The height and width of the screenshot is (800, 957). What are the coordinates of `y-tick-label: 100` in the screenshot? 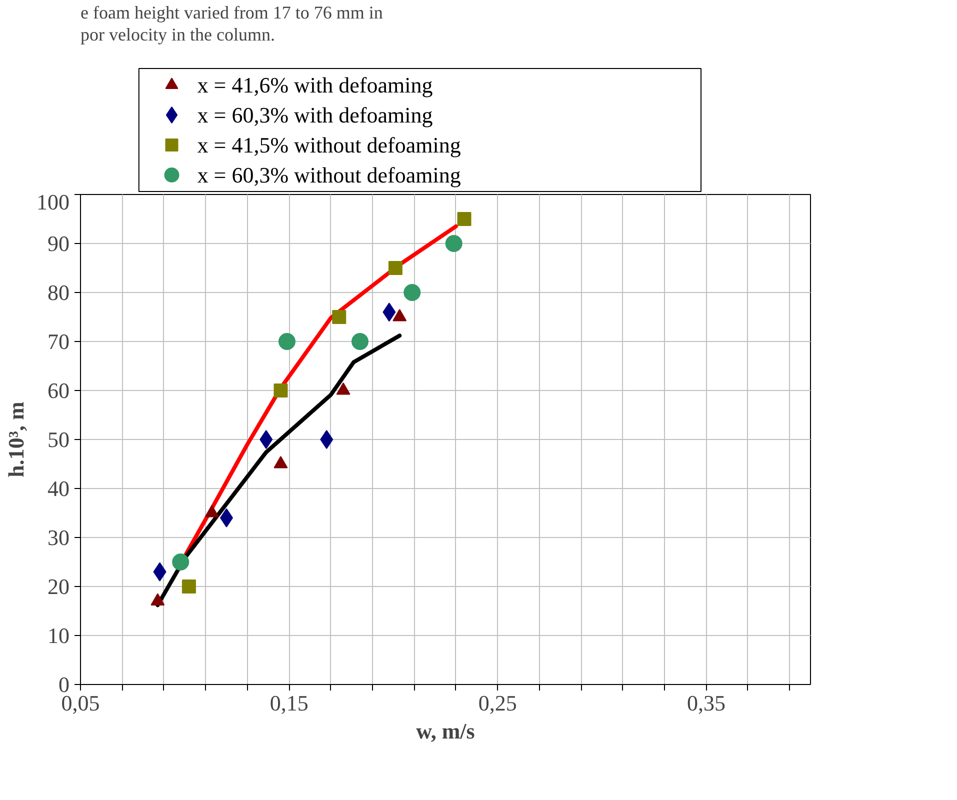 It's located at (53, 202).